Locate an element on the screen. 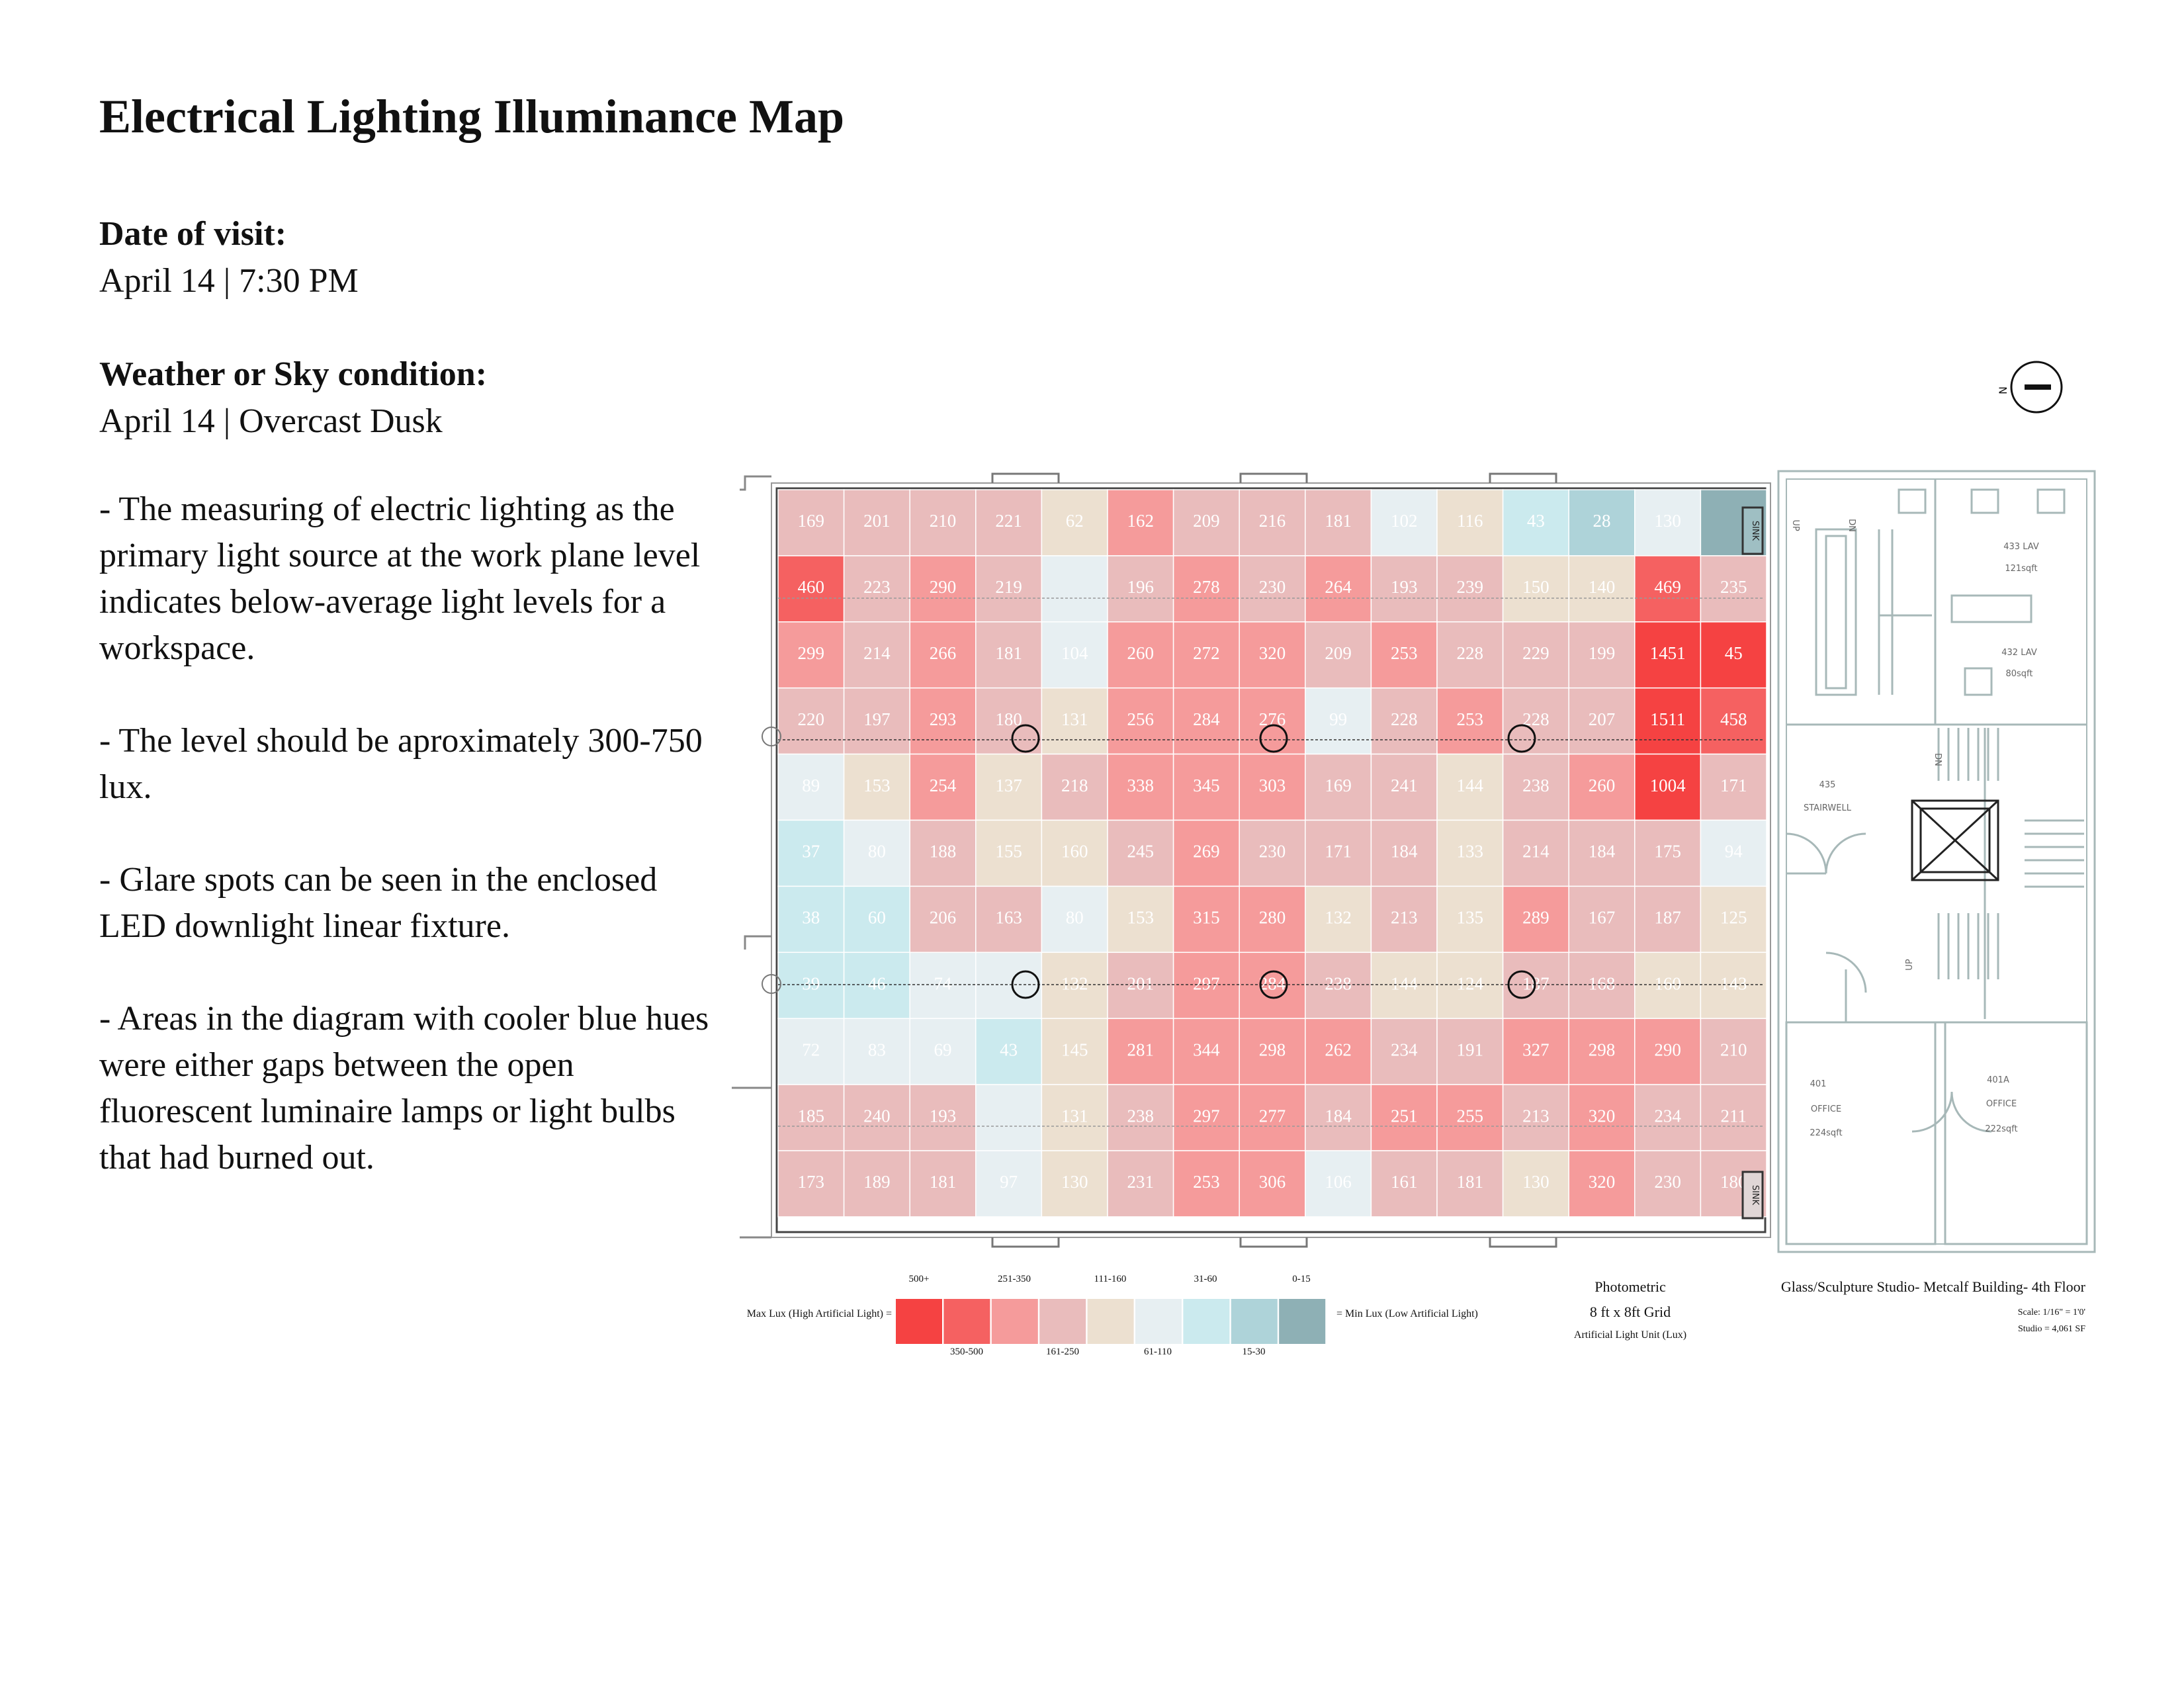  grid-cell-value: 223 is located at coordinates (877, 587).